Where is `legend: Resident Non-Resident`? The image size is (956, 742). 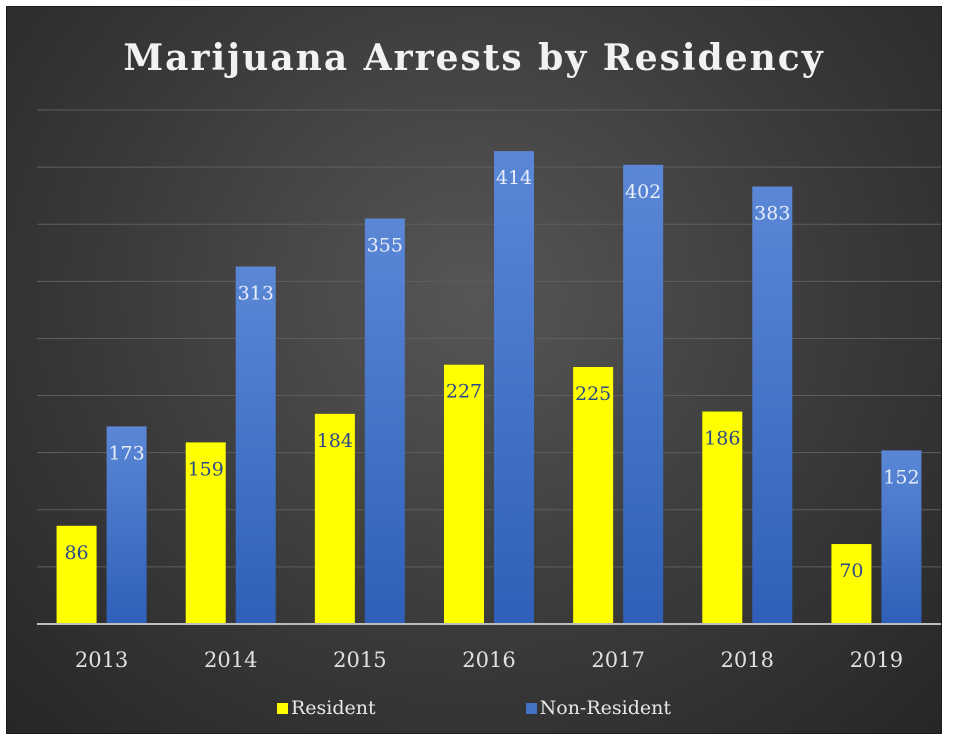 legend: Resident Non-Resident is located at coordinates (474, 708).